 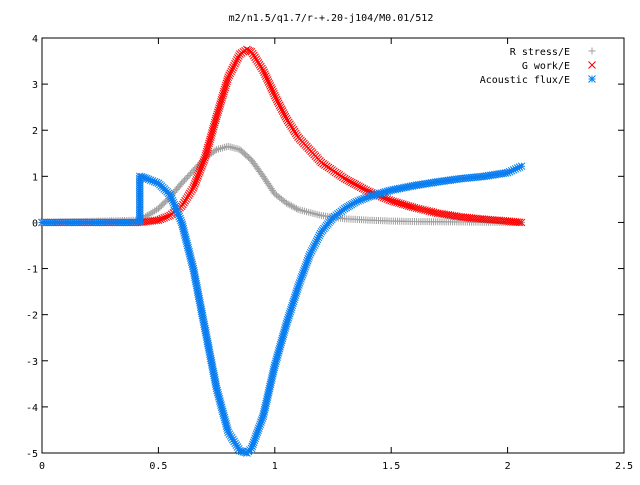 I want to click on y-tick-label: 4, so click(x=35, y=39).